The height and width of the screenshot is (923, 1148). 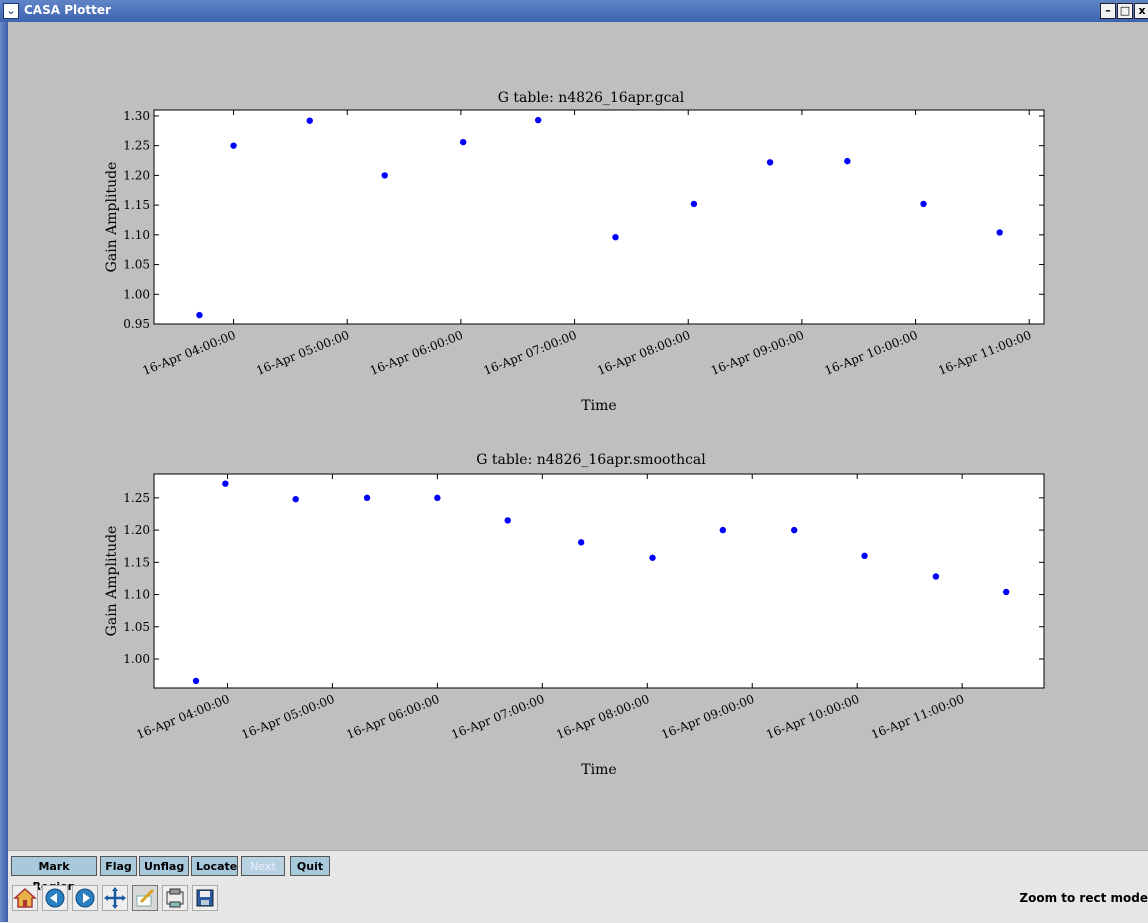 I want to click on minimize-button: –, so click(x=1108, y=11).